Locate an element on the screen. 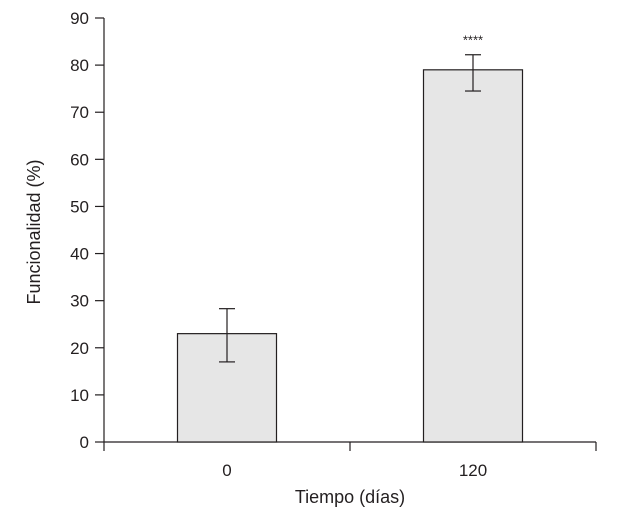 The height and width of the screenshot is (515, 623). y-tick-label: 80 is located at coordinates (79, 65).